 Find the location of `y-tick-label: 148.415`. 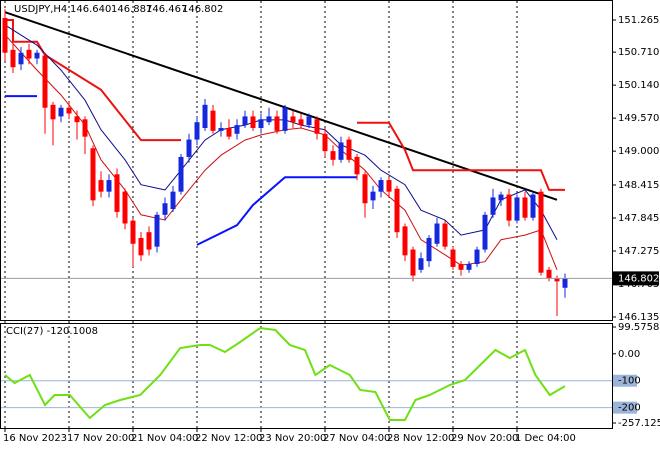

y-tick-label: 148.415 is located at coordinates (638, 185).